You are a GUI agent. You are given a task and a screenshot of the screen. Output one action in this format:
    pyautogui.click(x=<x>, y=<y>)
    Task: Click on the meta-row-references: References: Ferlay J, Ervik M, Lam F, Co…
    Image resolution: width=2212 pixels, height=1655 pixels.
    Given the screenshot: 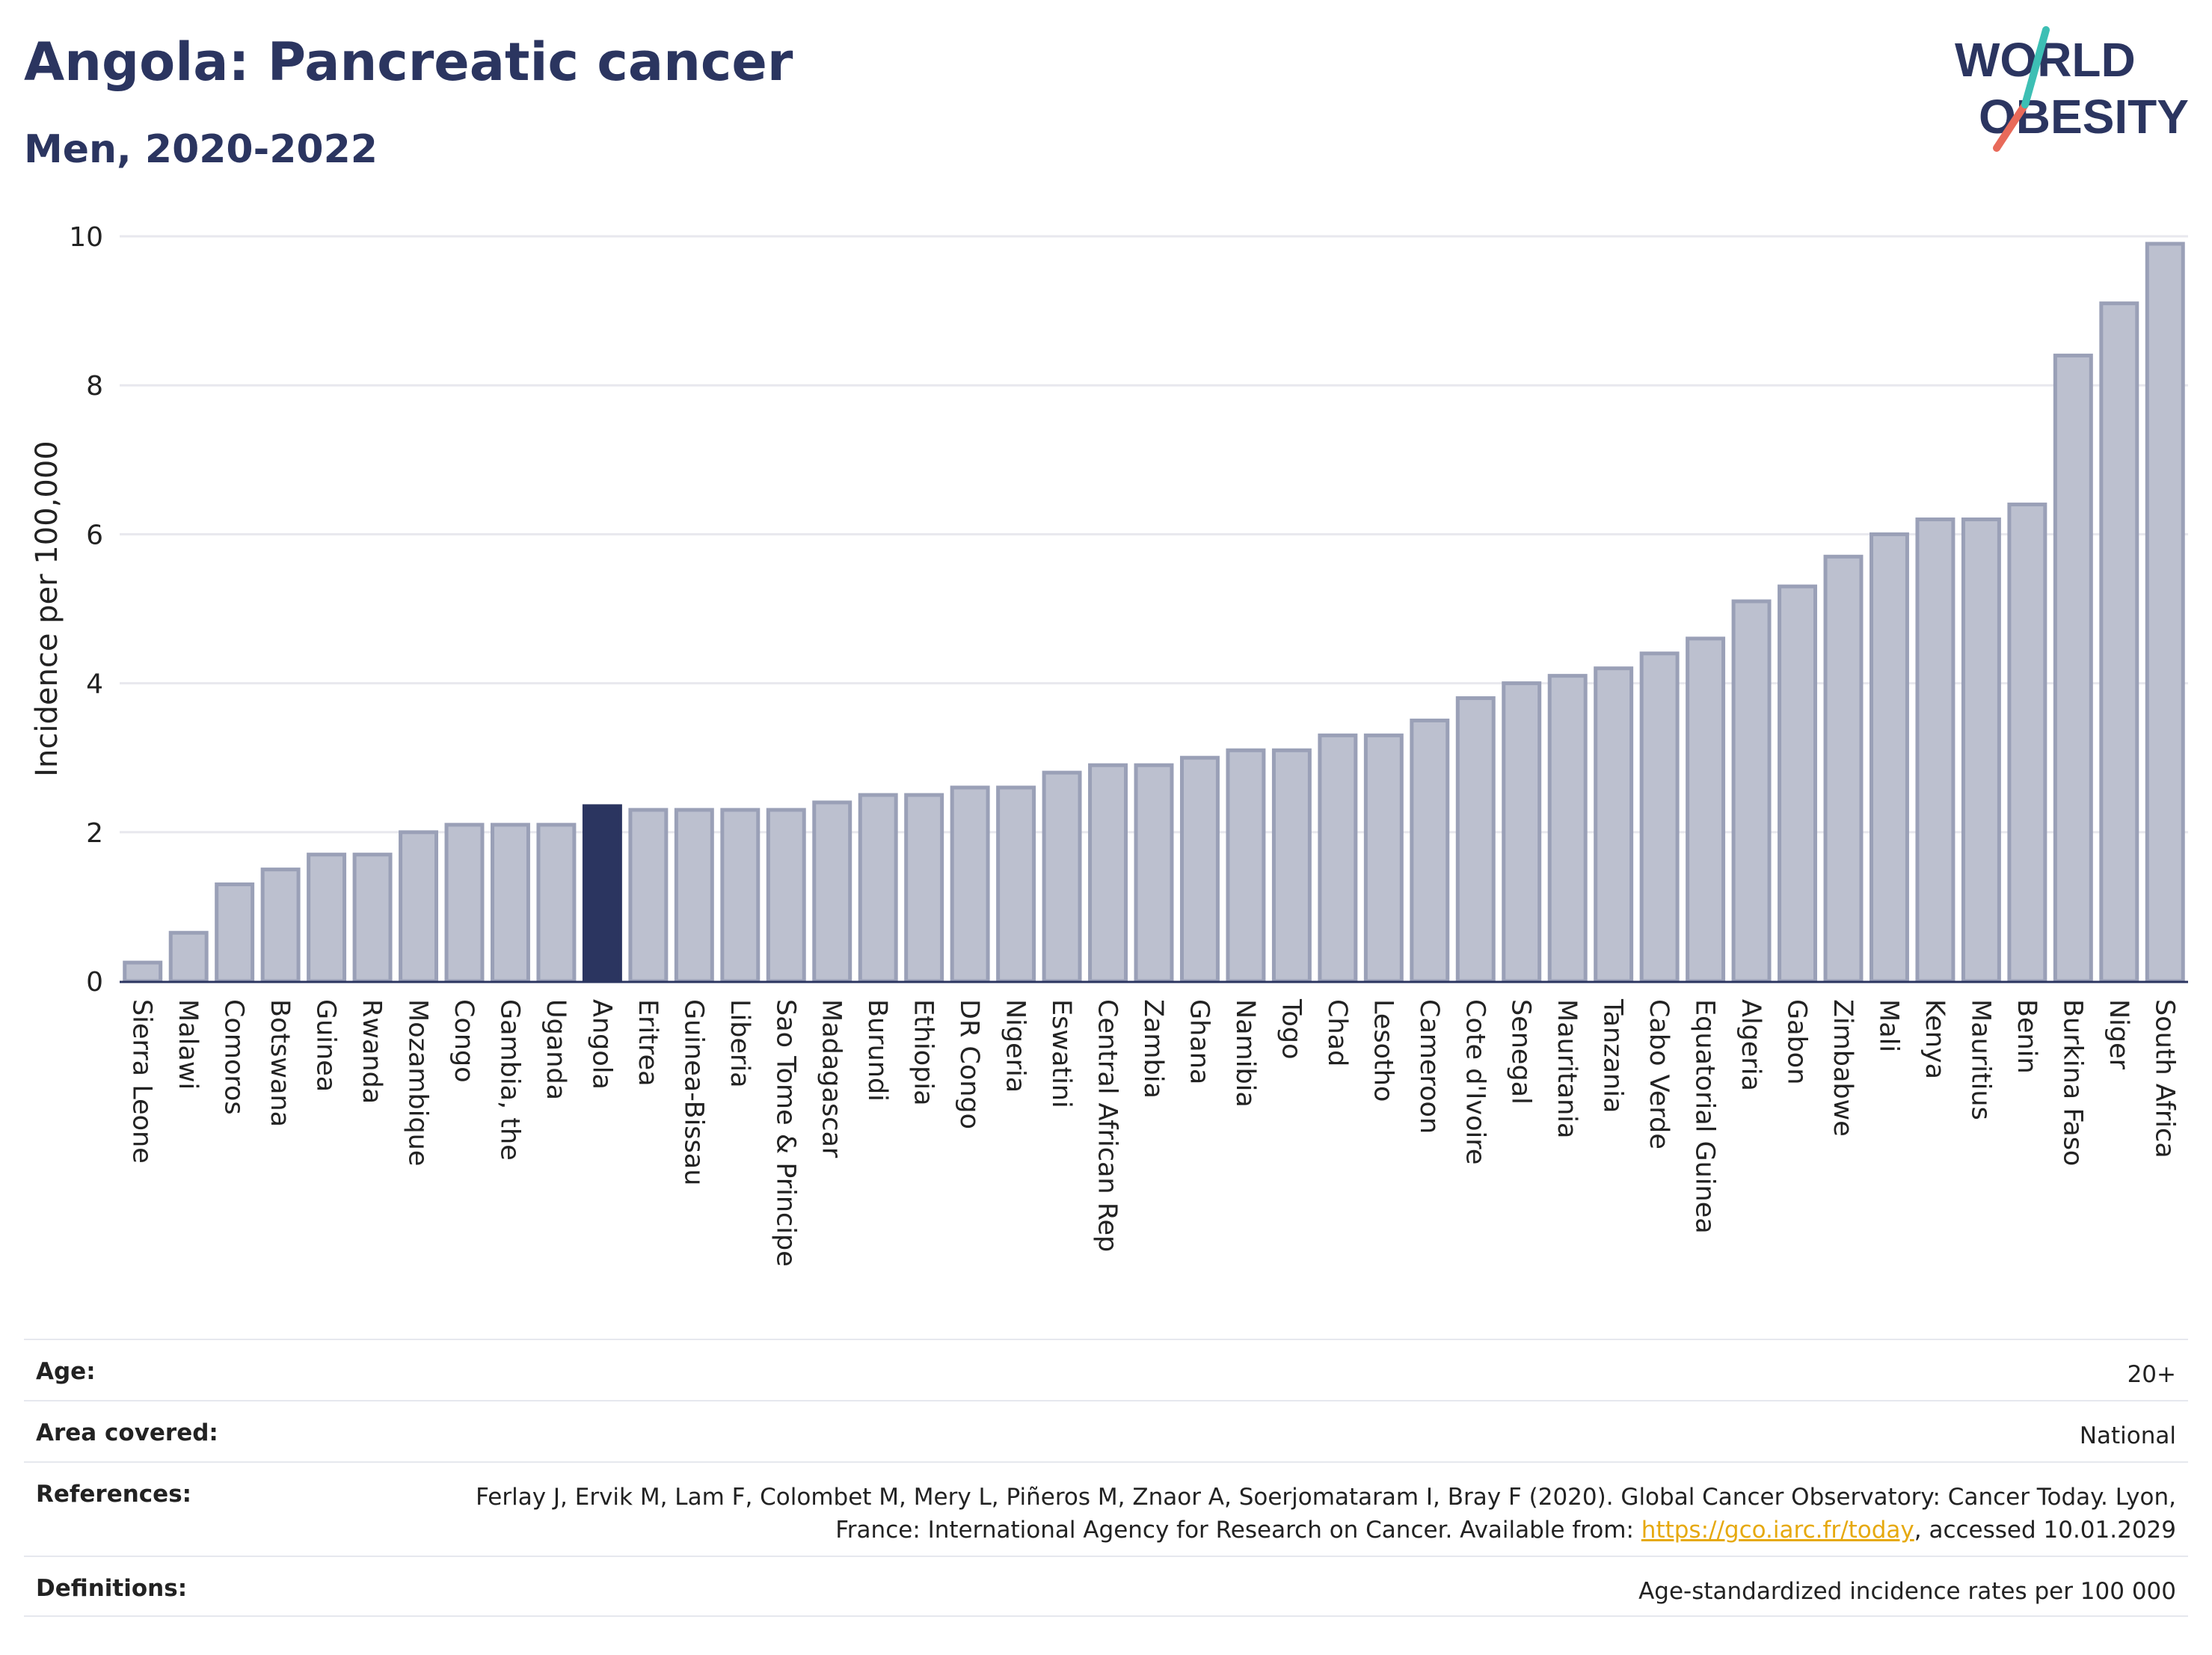 What is the action you would take?
    pyautogui.click(x=1106, y=1508)
    